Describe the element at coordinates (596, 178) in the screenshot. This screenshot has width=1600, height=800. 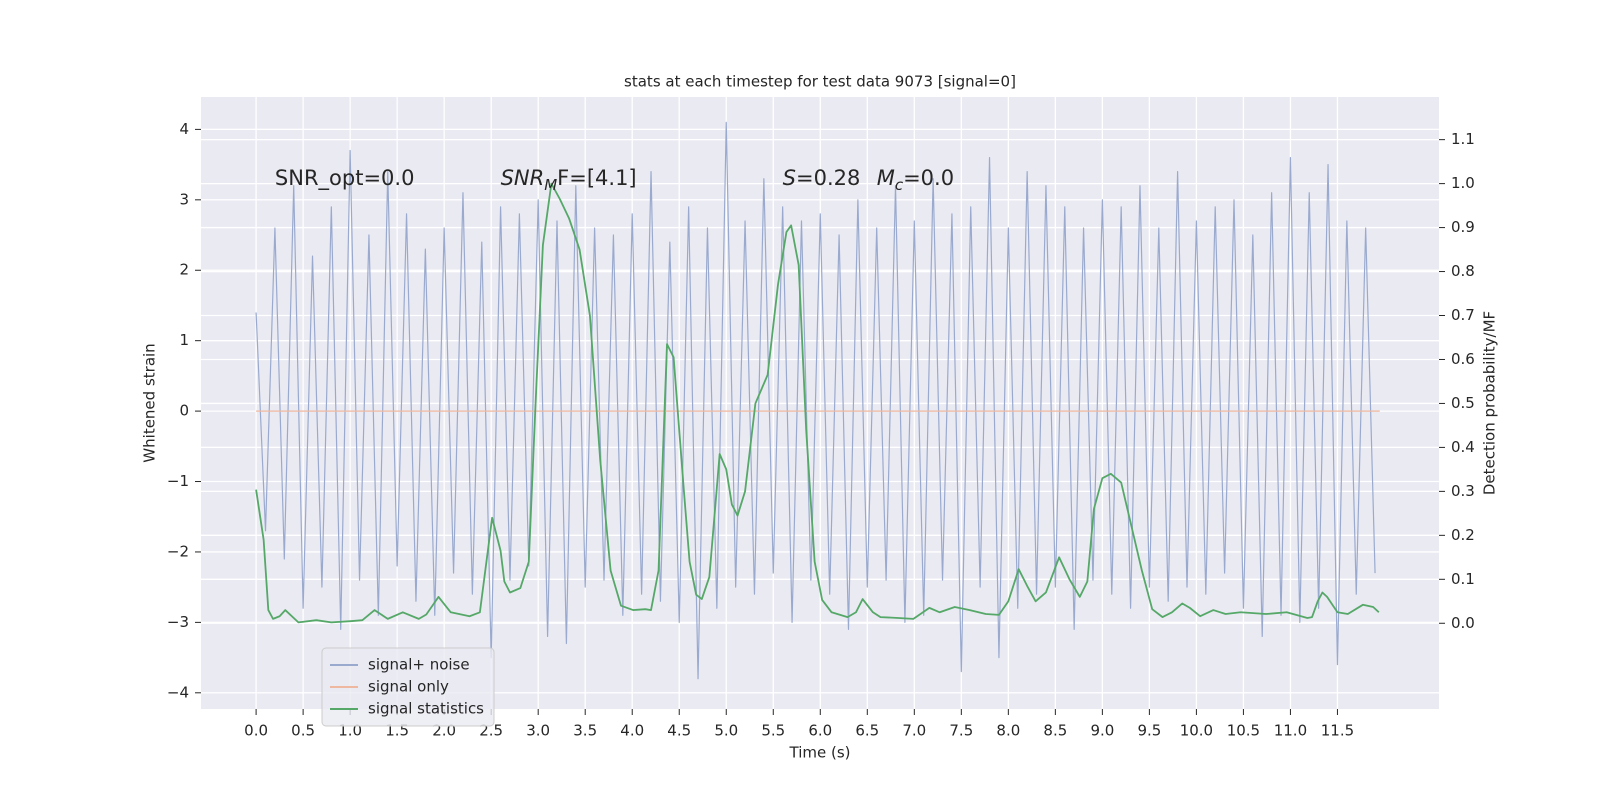
I see `annotation-text: F=[4.1]` at that location.